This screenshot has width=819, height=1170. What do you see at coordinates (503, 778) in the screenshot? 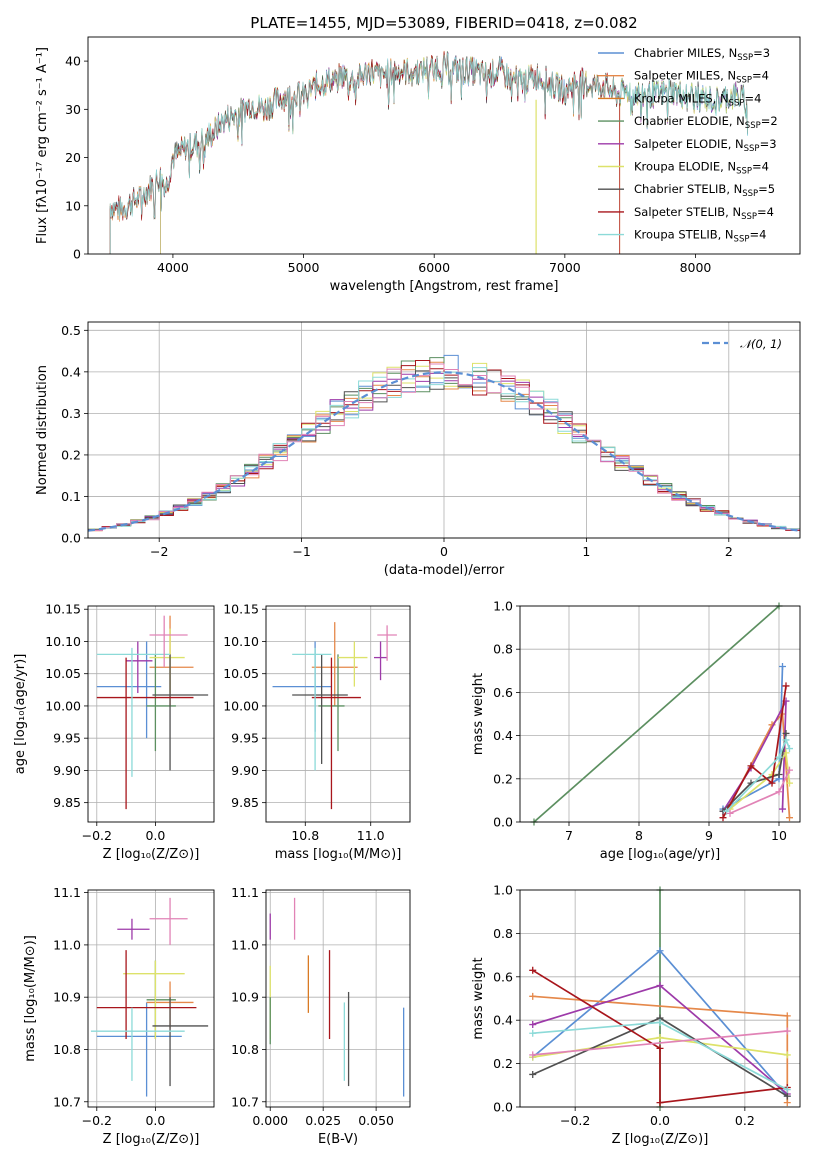
I see `y-tick-label: 0.2` at bounding box center [503, 778].